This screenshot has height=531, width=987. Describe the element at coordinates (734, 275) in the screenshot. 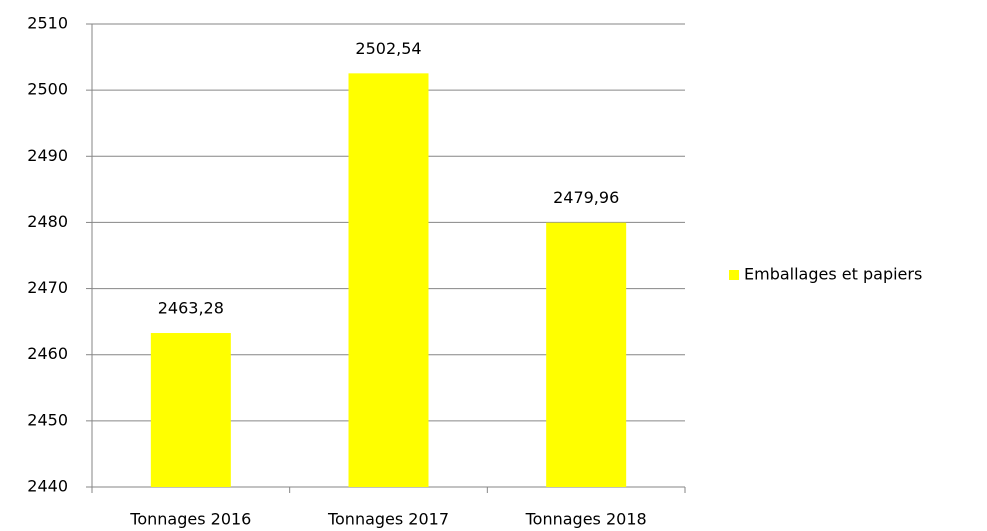

I see `legend-swatch` at that location.